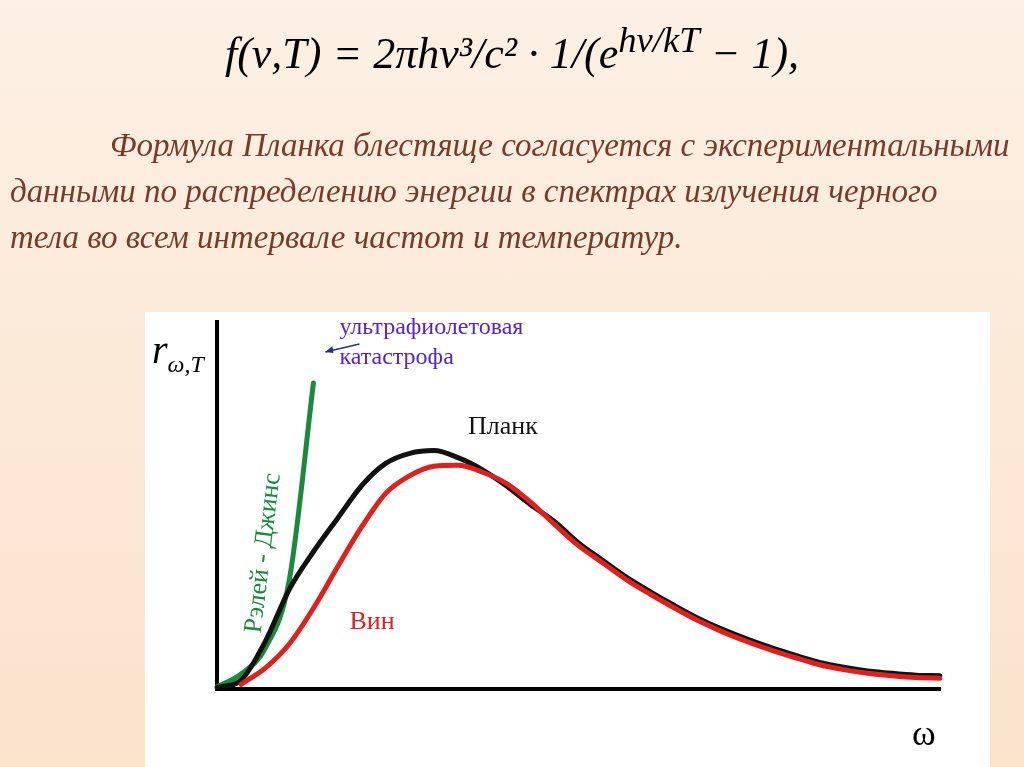  What do you see at coordinates (261, 553) in the screenshot?
I see `text: Рэлей - Джинс` at bounding box center [261, 553].